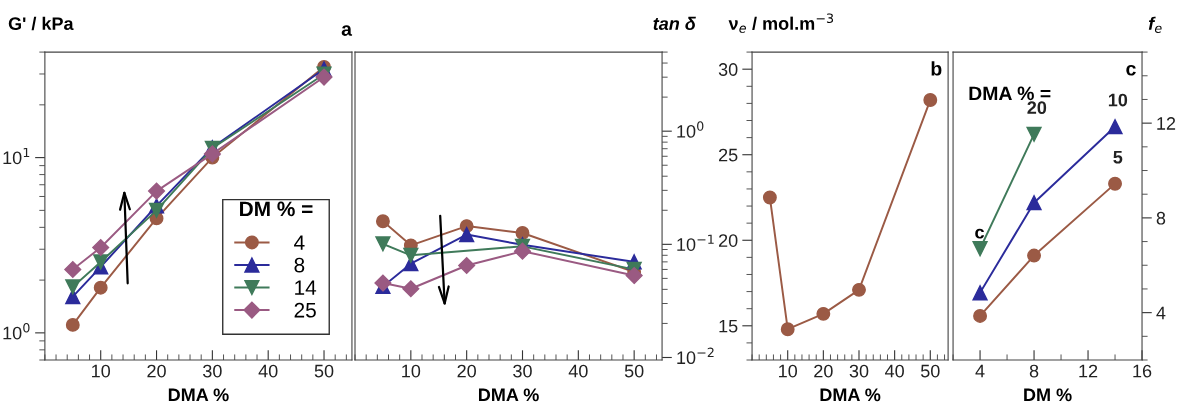 The image size is (1181, 415). Describe the element at coordinates (306, 287) in the screenshot. I see `legend-label: 14` at that location.